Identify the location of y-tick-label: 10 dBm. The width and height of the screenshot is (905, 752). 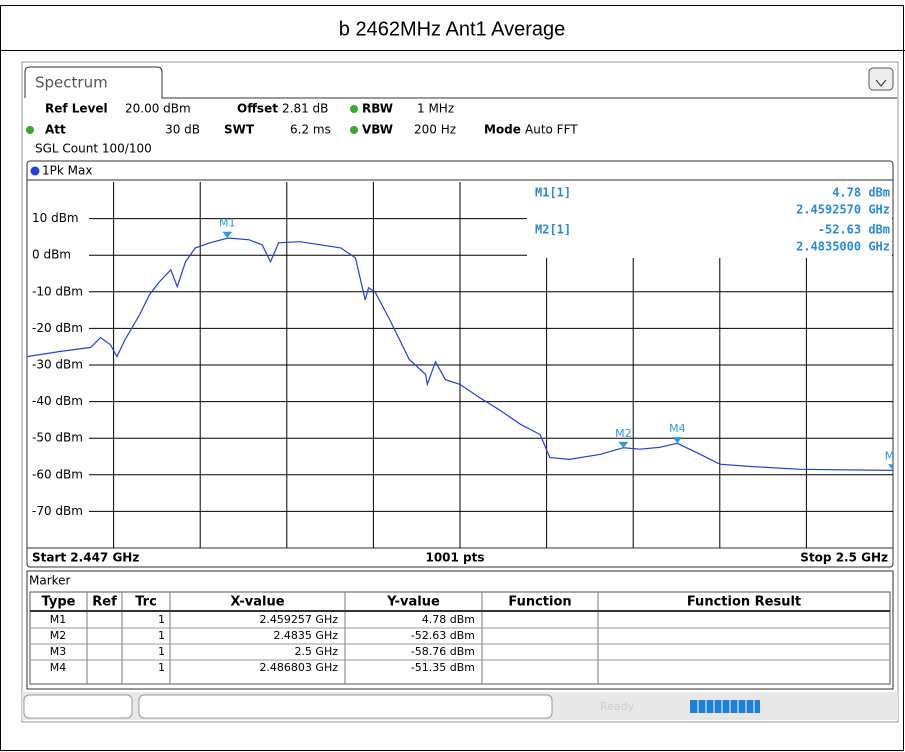
(55, 218).